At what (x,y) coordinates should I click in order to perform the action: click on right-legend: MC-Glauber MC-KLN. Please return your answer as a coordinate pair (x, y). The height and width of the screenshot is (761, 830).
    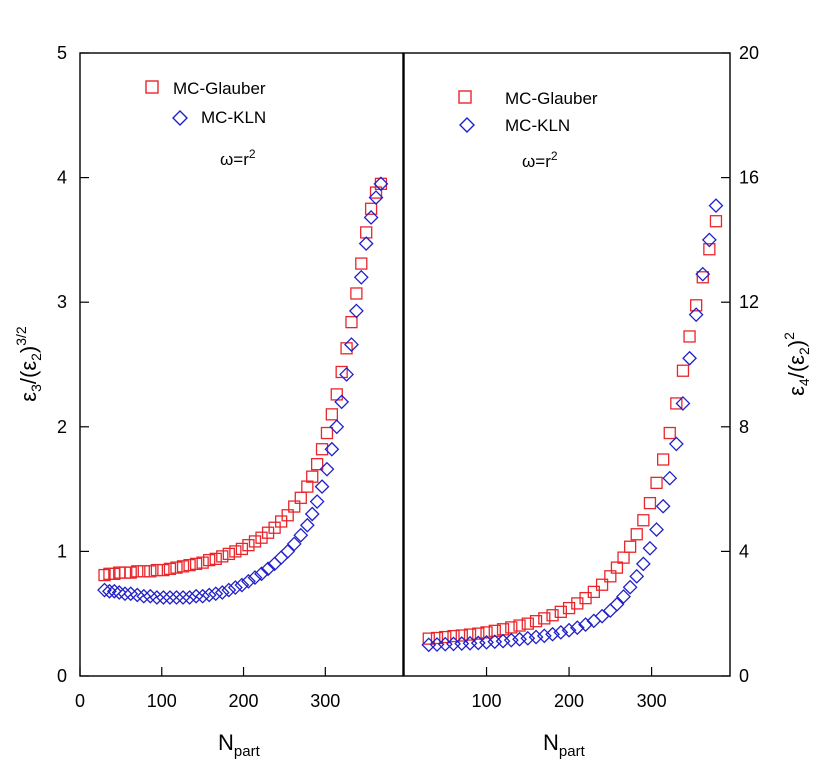
    Looking at the image, I should click on (528, 112).